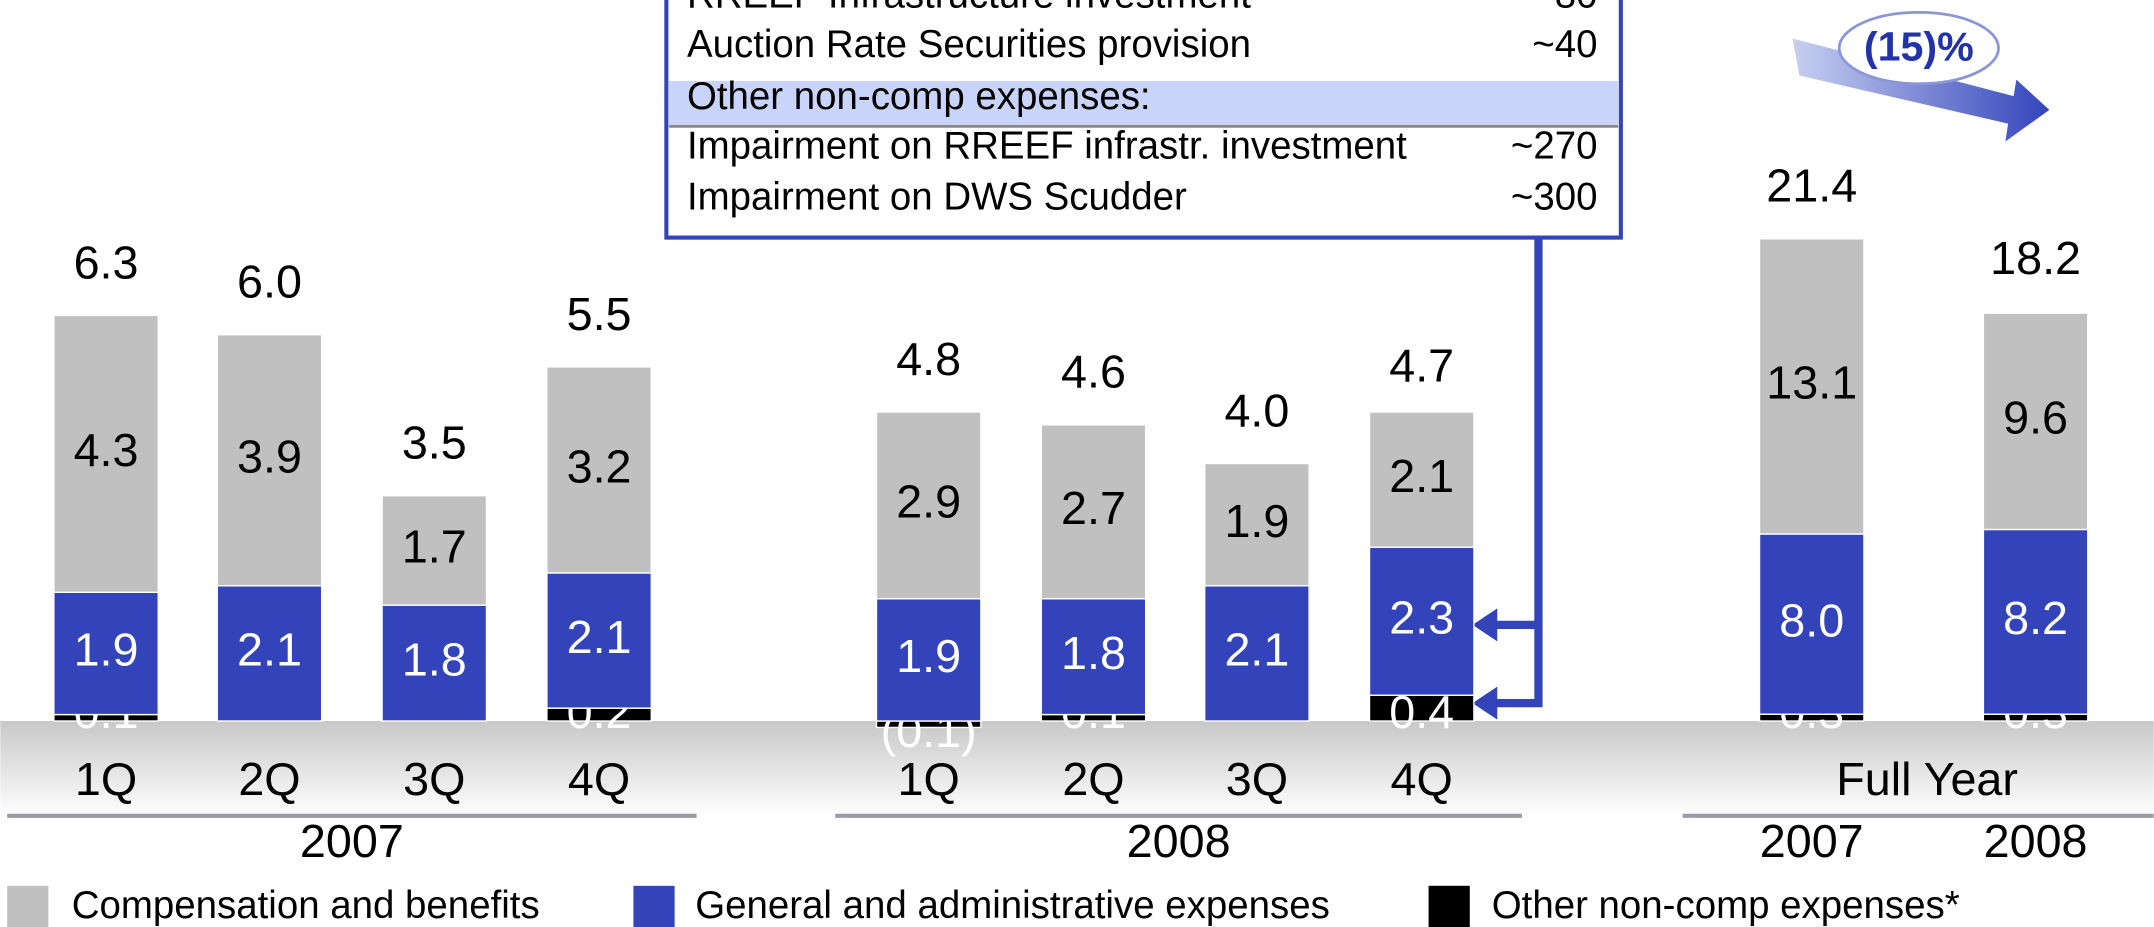 This screenshot has height=927, width=2154. I want to click on callout-subheader: Other non-comp expenses:, so click(919, 96).